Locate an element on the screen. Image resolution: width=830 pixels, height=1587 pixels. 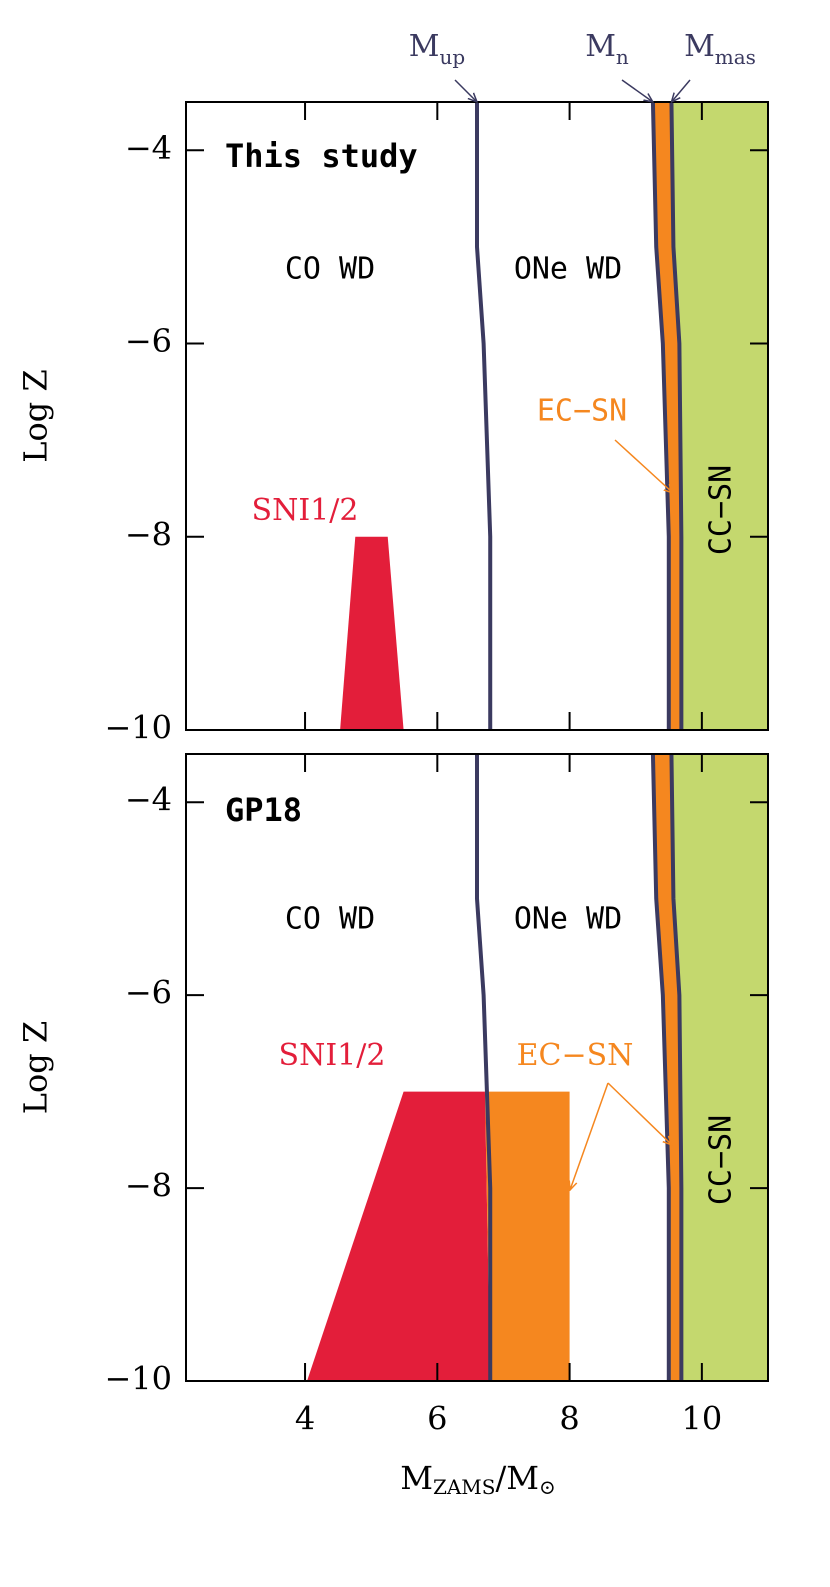
x-label-tail-sub: ⊙ is located at coordinates (547, 1487).